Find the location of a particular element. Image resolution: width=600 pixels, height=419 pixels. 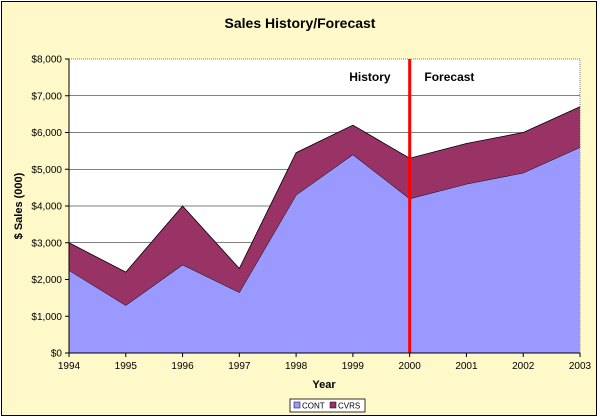

x-tick-label: 2000 is located at coordinates (410, 366).